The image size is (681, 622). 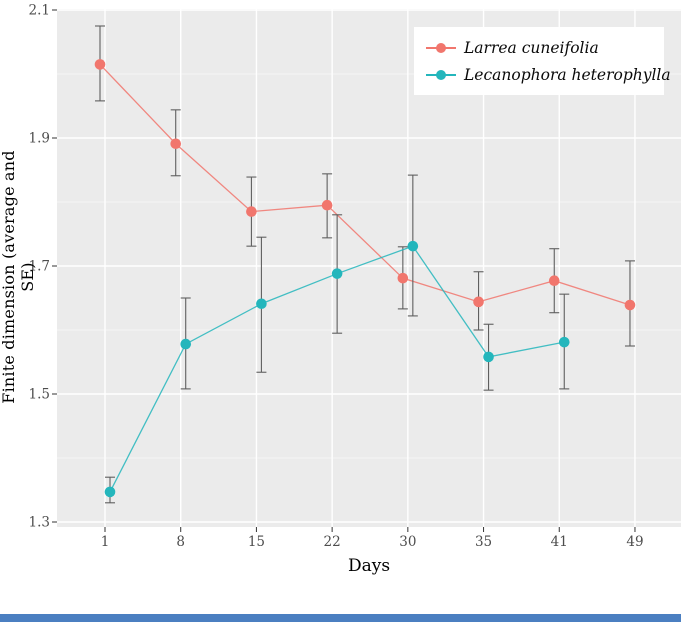 What do you see at coordinates (256, 542) in the screenshot?
I see `x-tick-label: 15` at bounding box center [256, 542].